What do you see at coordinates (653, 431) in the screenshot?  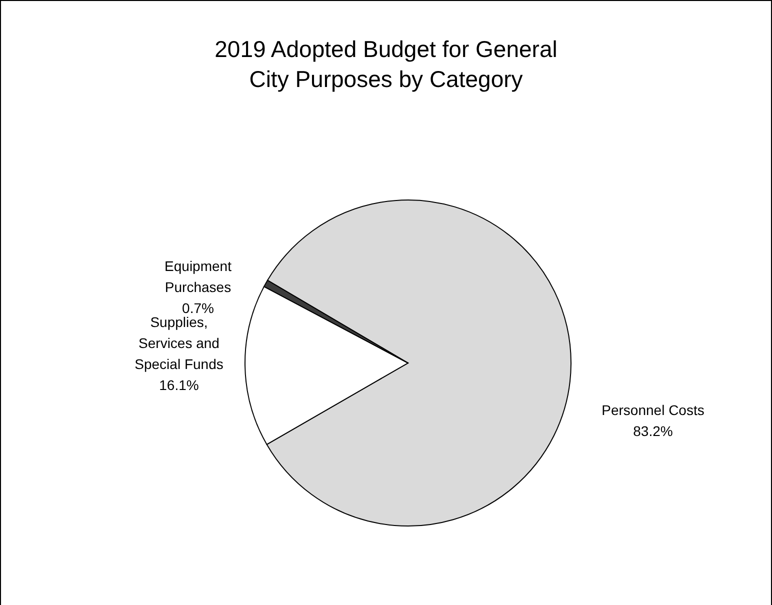 I see `data-label: 83.2%` at bounding box center [653, 431].